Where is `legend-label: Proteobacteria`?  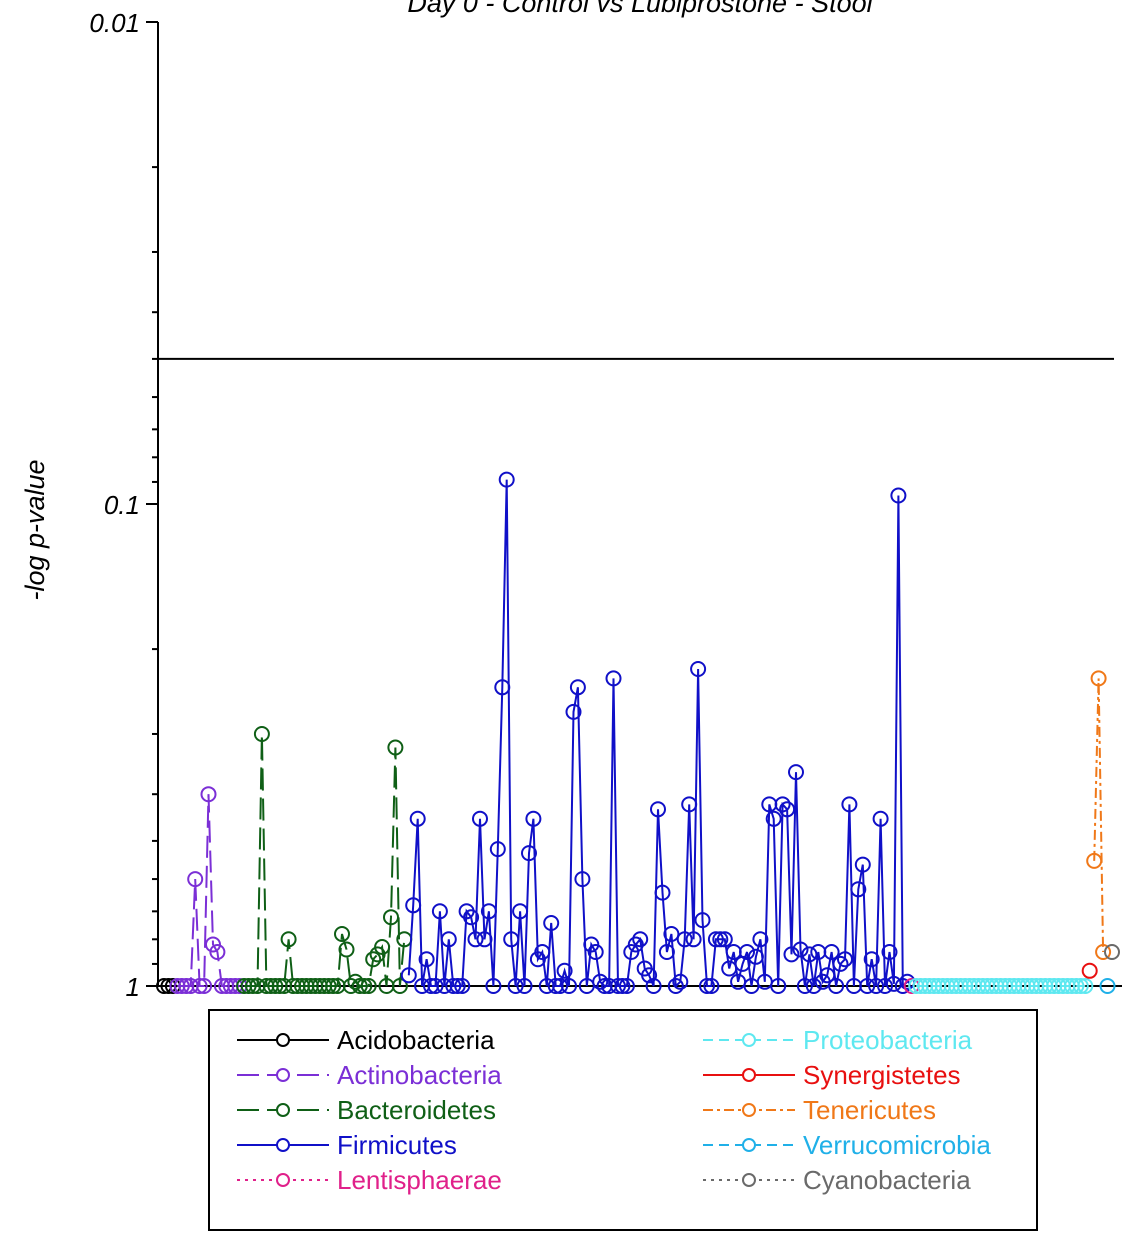
legend-label: Proteobacteria is located at coordinates (888, 1040).